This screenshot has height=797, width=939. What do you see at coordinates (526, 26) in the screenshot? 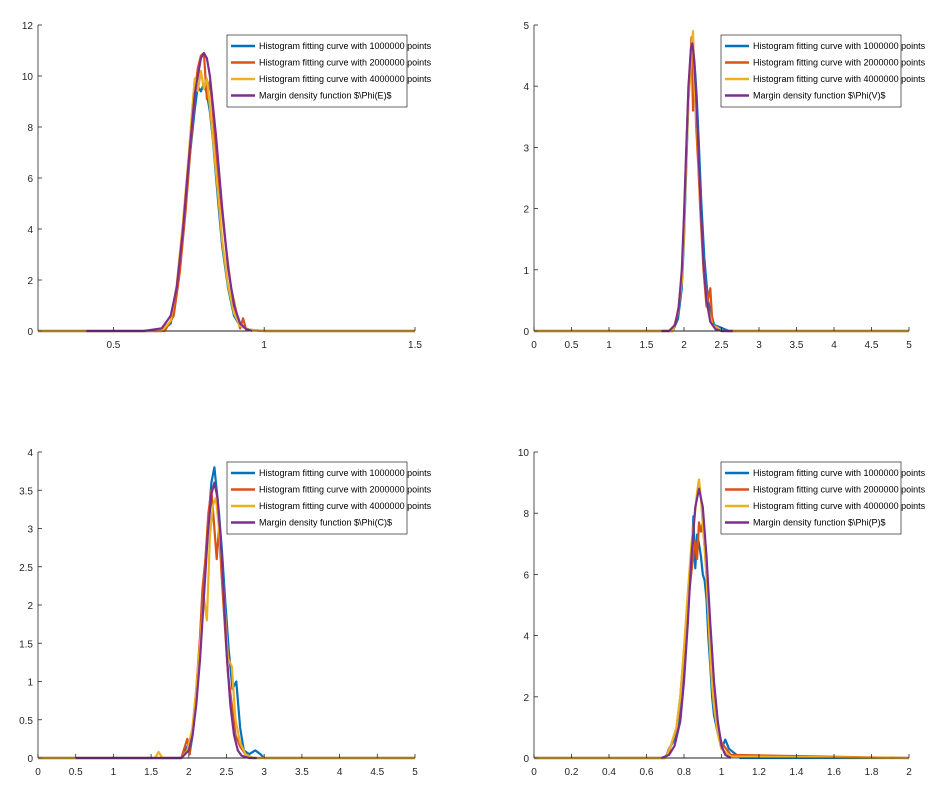
I see `y-tick-label: 5` at bounding box center [526, 26].